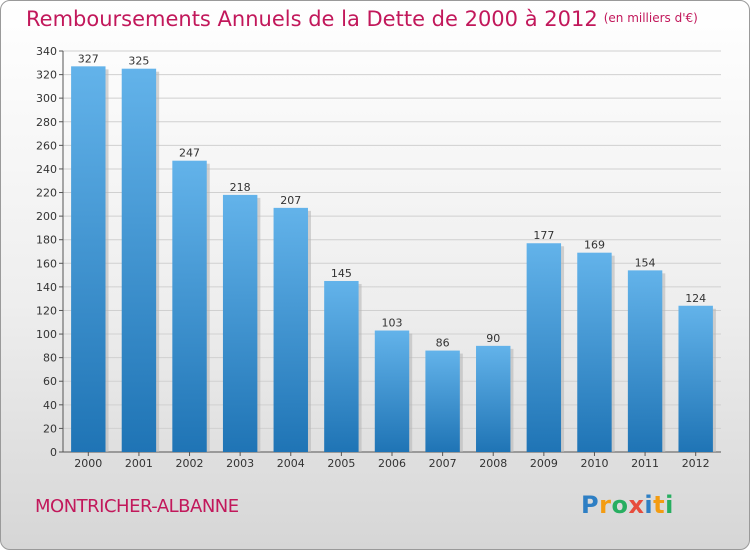 The image size is (750, 550). What do you see at coordinates (138, 61) in the screenshot?
I see `data-label: 325` at bounding box center [138, 61].